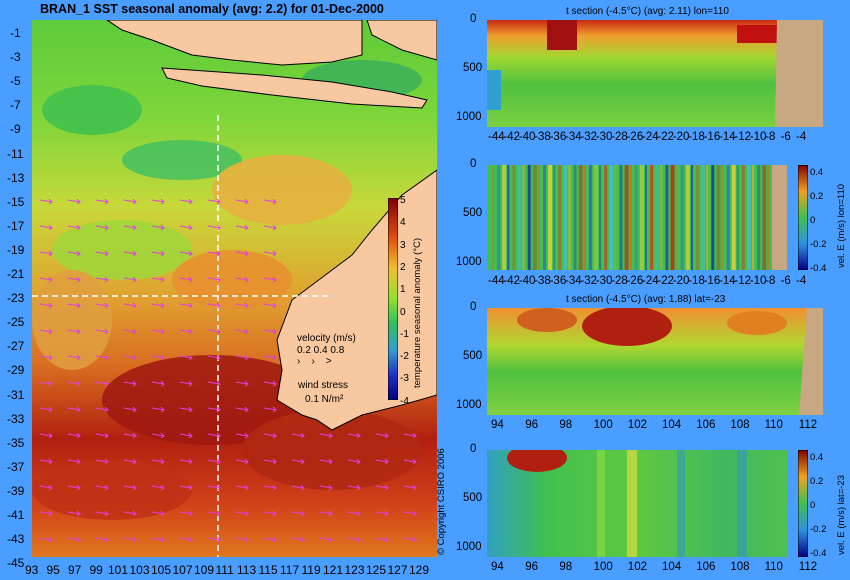 This screenshot has width=850, height=580. I want to click on panel4-y-tick-label: 500, so click(473, 498).